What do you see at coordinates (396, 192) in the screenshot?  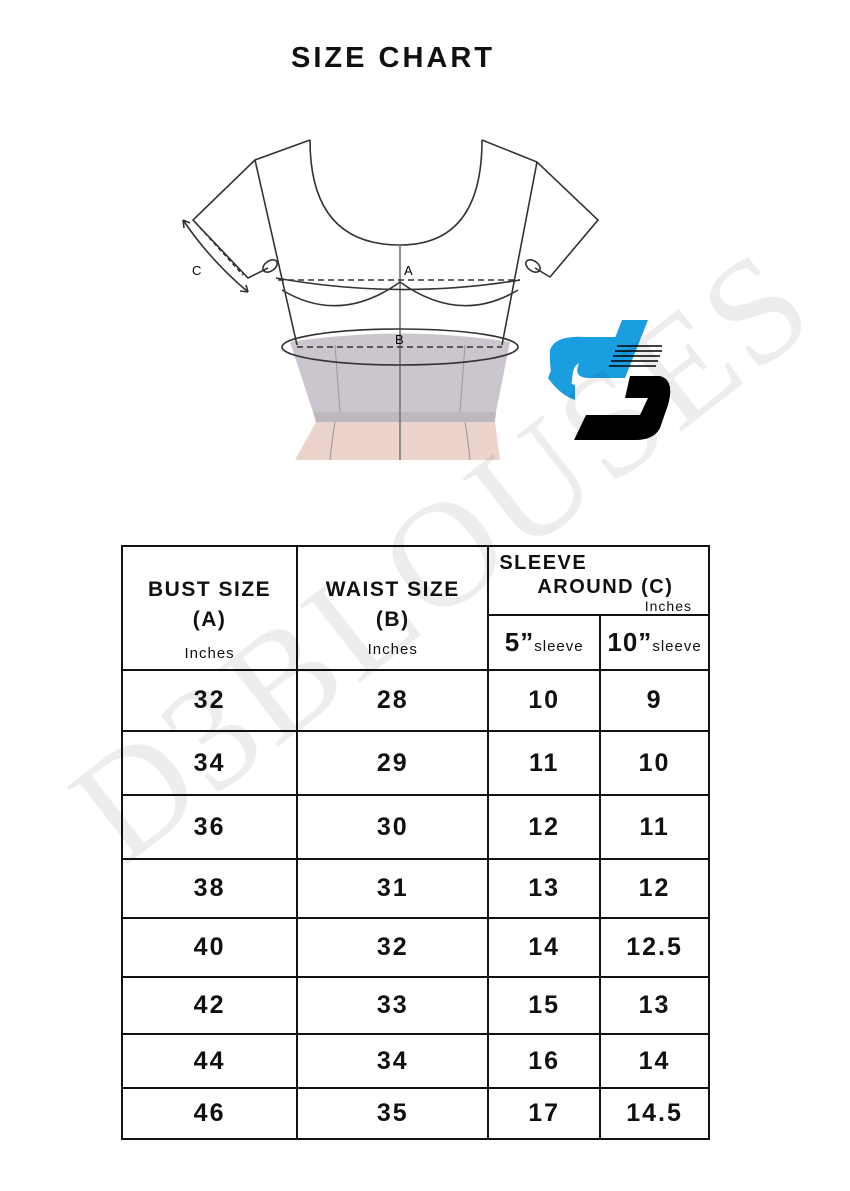 I see `neckline` at bounding box center [396, 192].